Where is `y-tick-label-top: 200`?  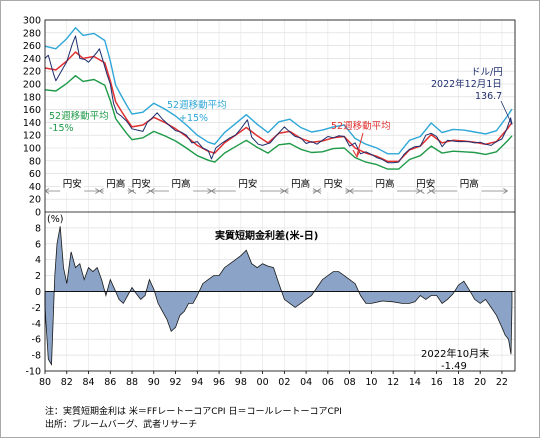 y-tick-label-top: 200 is located at coordinates (32, 85).